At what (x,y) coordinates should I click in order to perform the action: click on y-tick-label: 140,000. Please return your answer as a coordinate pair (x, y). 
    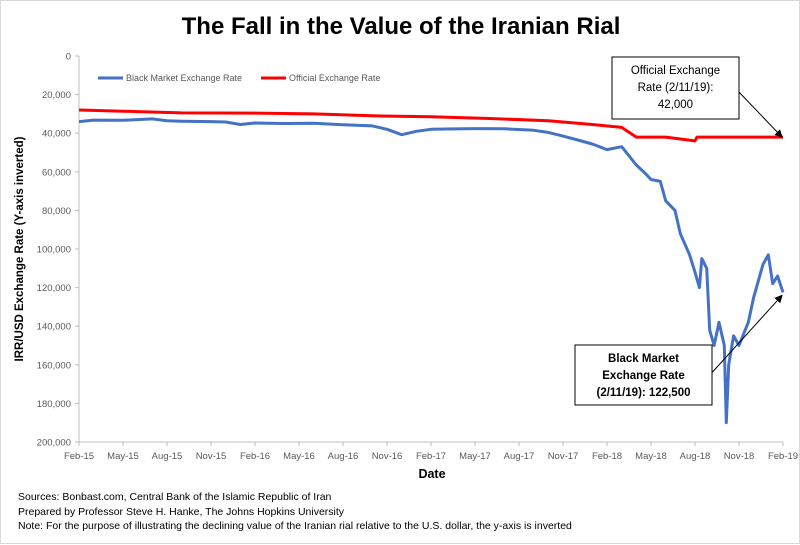
    Looking at the image, I should click on (54, 327).